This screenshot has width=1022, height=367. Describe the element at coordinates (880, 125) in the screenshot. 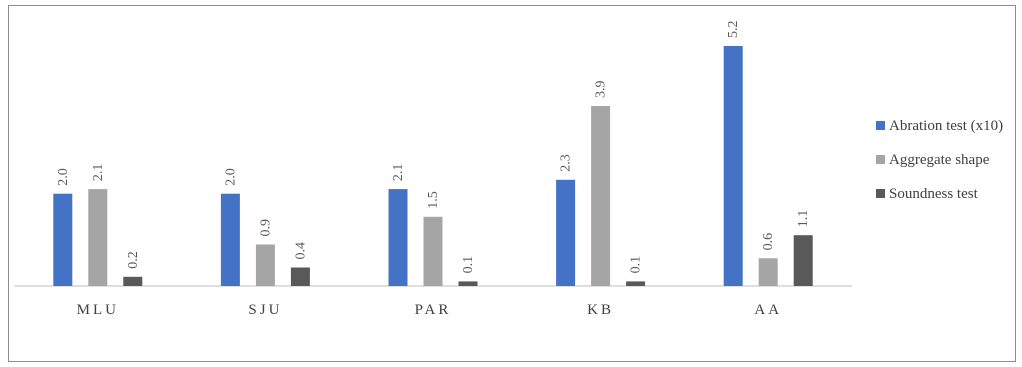

I see `legend-swatch-abration` at that location.